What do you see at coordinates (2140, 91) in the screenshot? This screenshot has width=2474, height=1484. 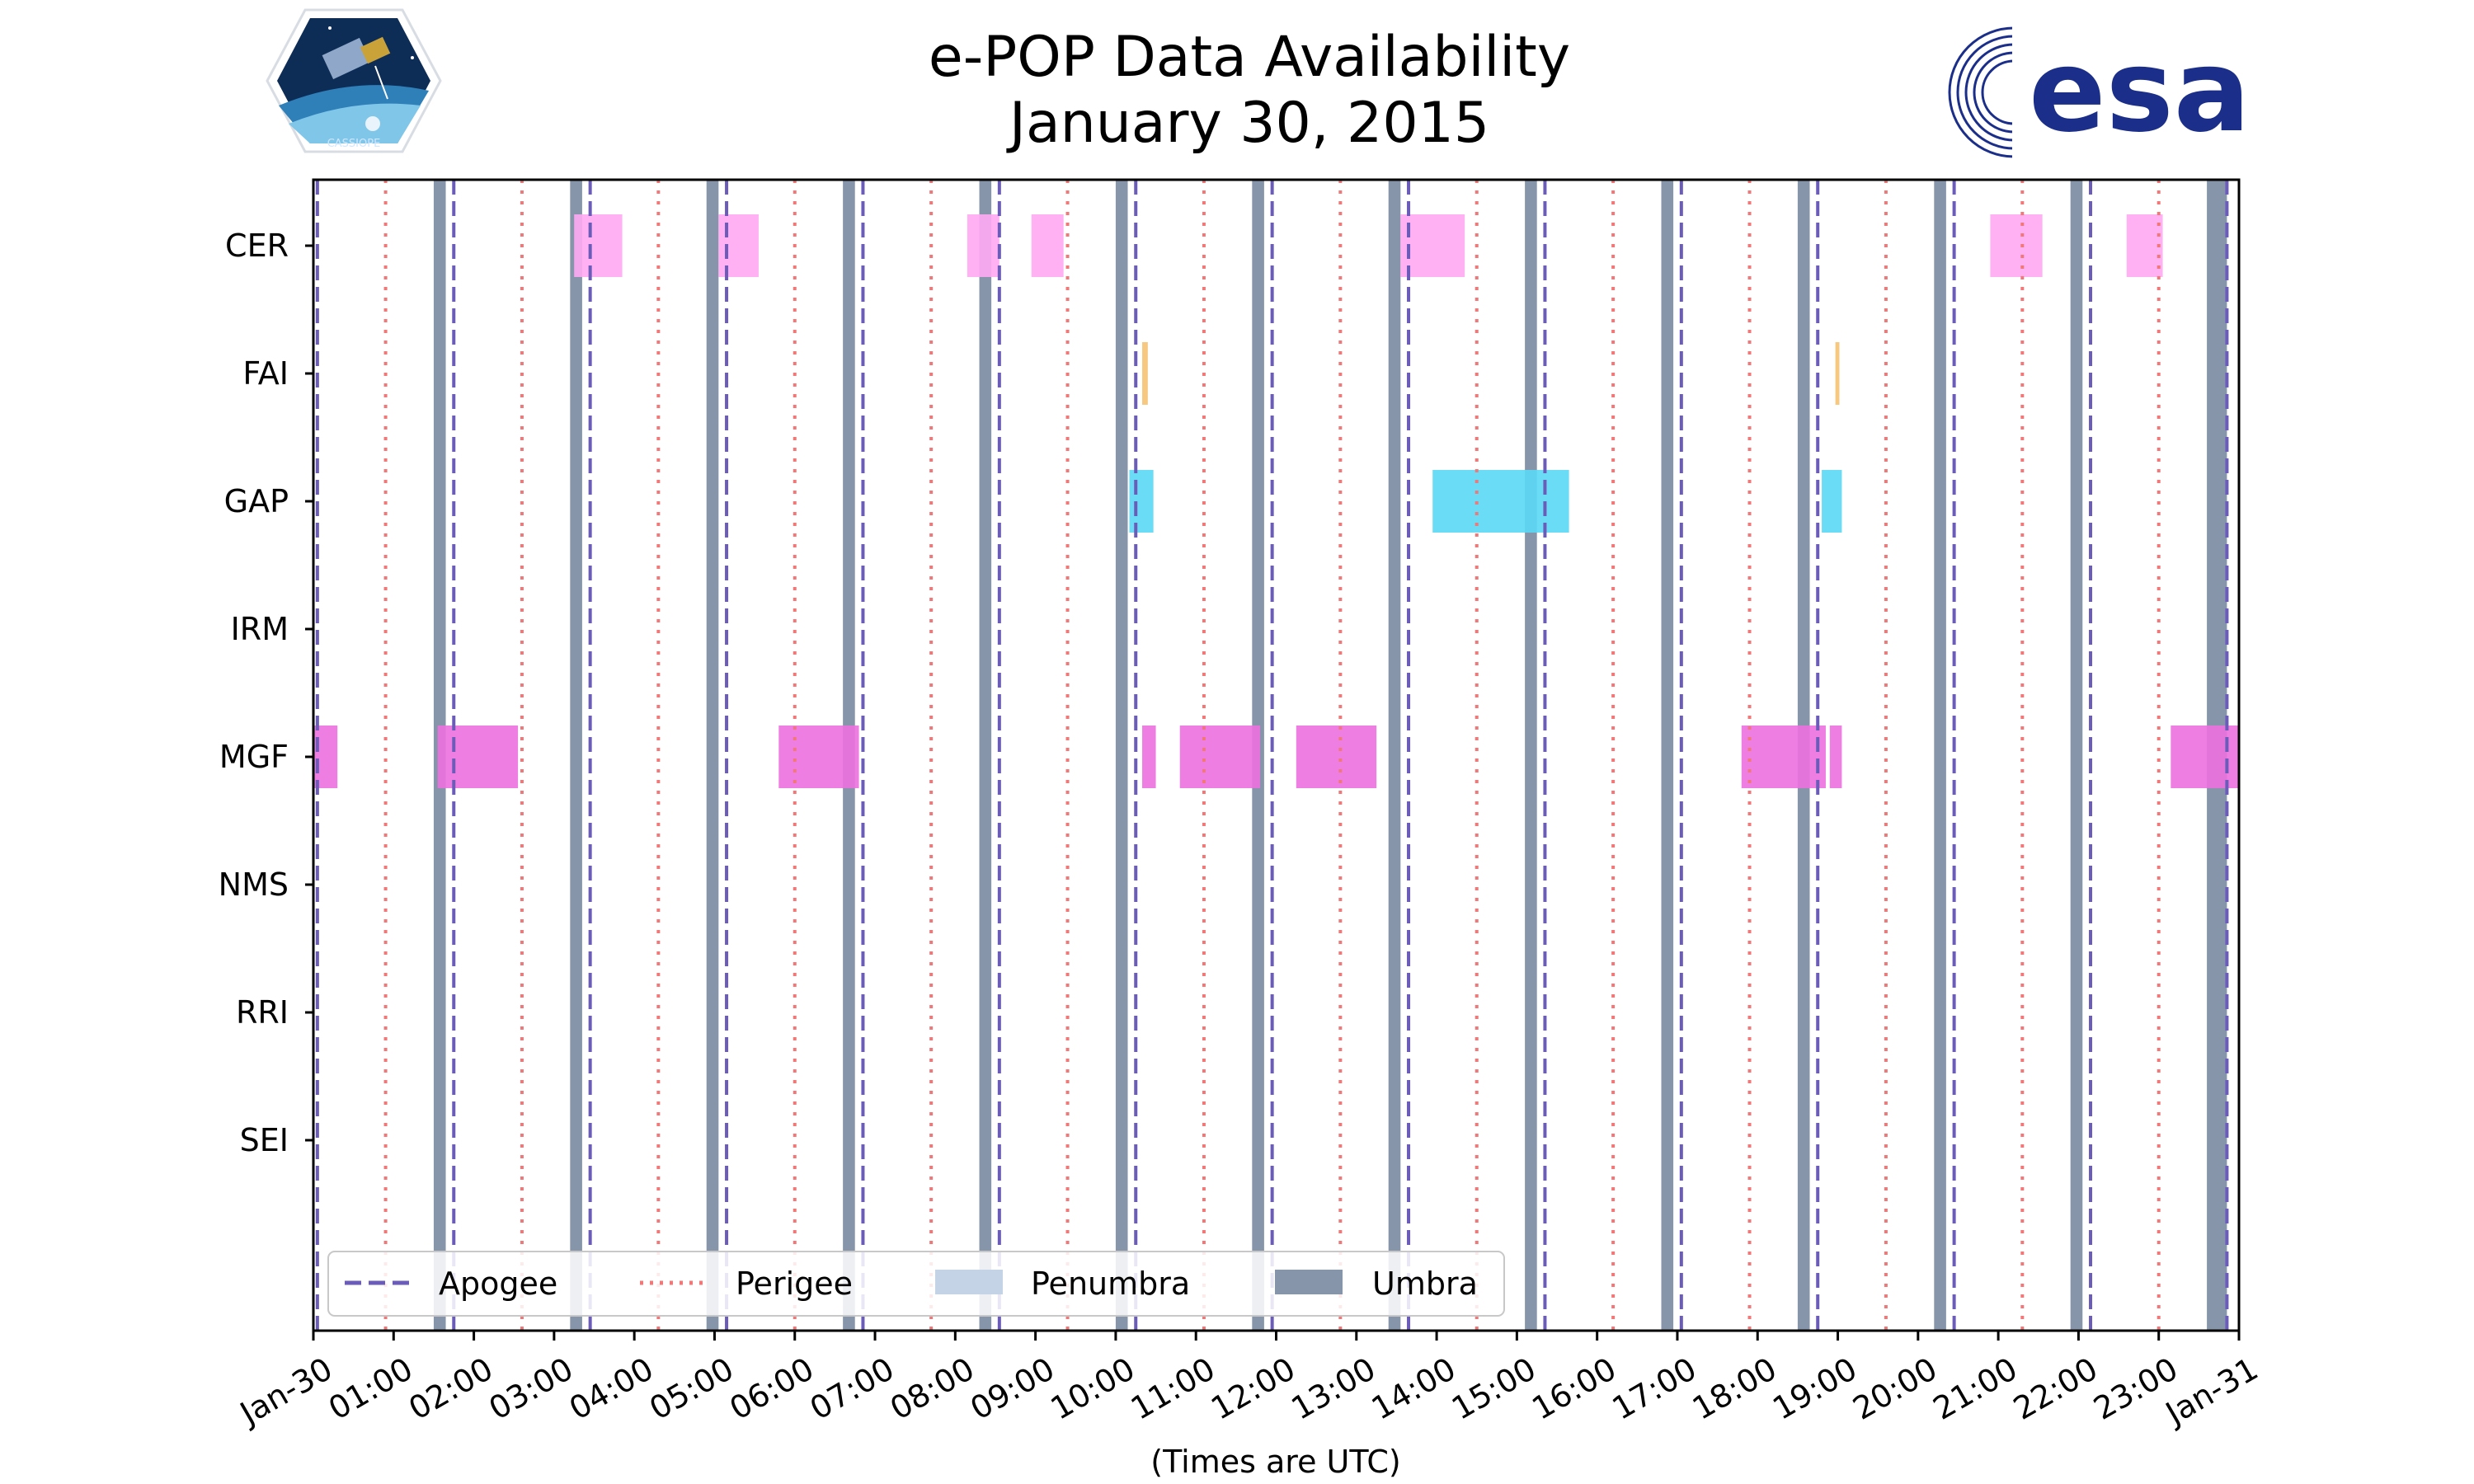 I see `esa-logo-text: esa` at bounding box center [2140, 91].